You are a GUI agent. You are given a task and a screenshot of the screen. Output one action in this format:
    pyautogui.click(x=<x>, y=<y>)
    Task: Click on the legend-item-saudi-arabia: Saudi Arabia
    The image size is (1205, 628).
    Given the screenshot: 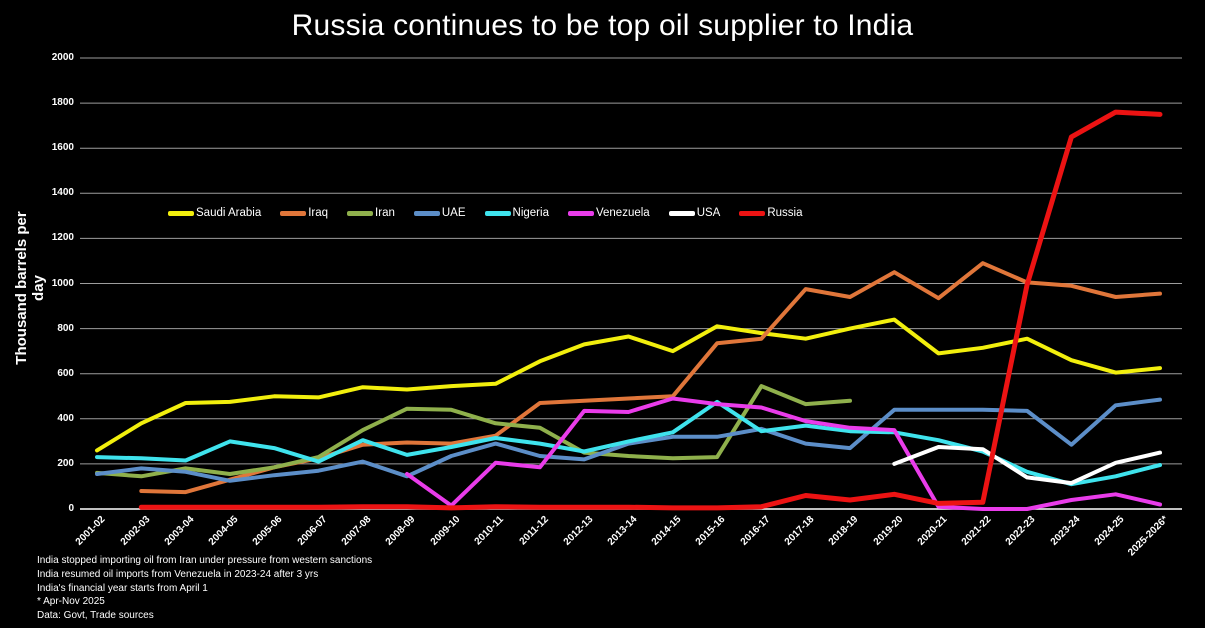 What is the action you would take?
    pyautogui.click(x=214, y=213)
    